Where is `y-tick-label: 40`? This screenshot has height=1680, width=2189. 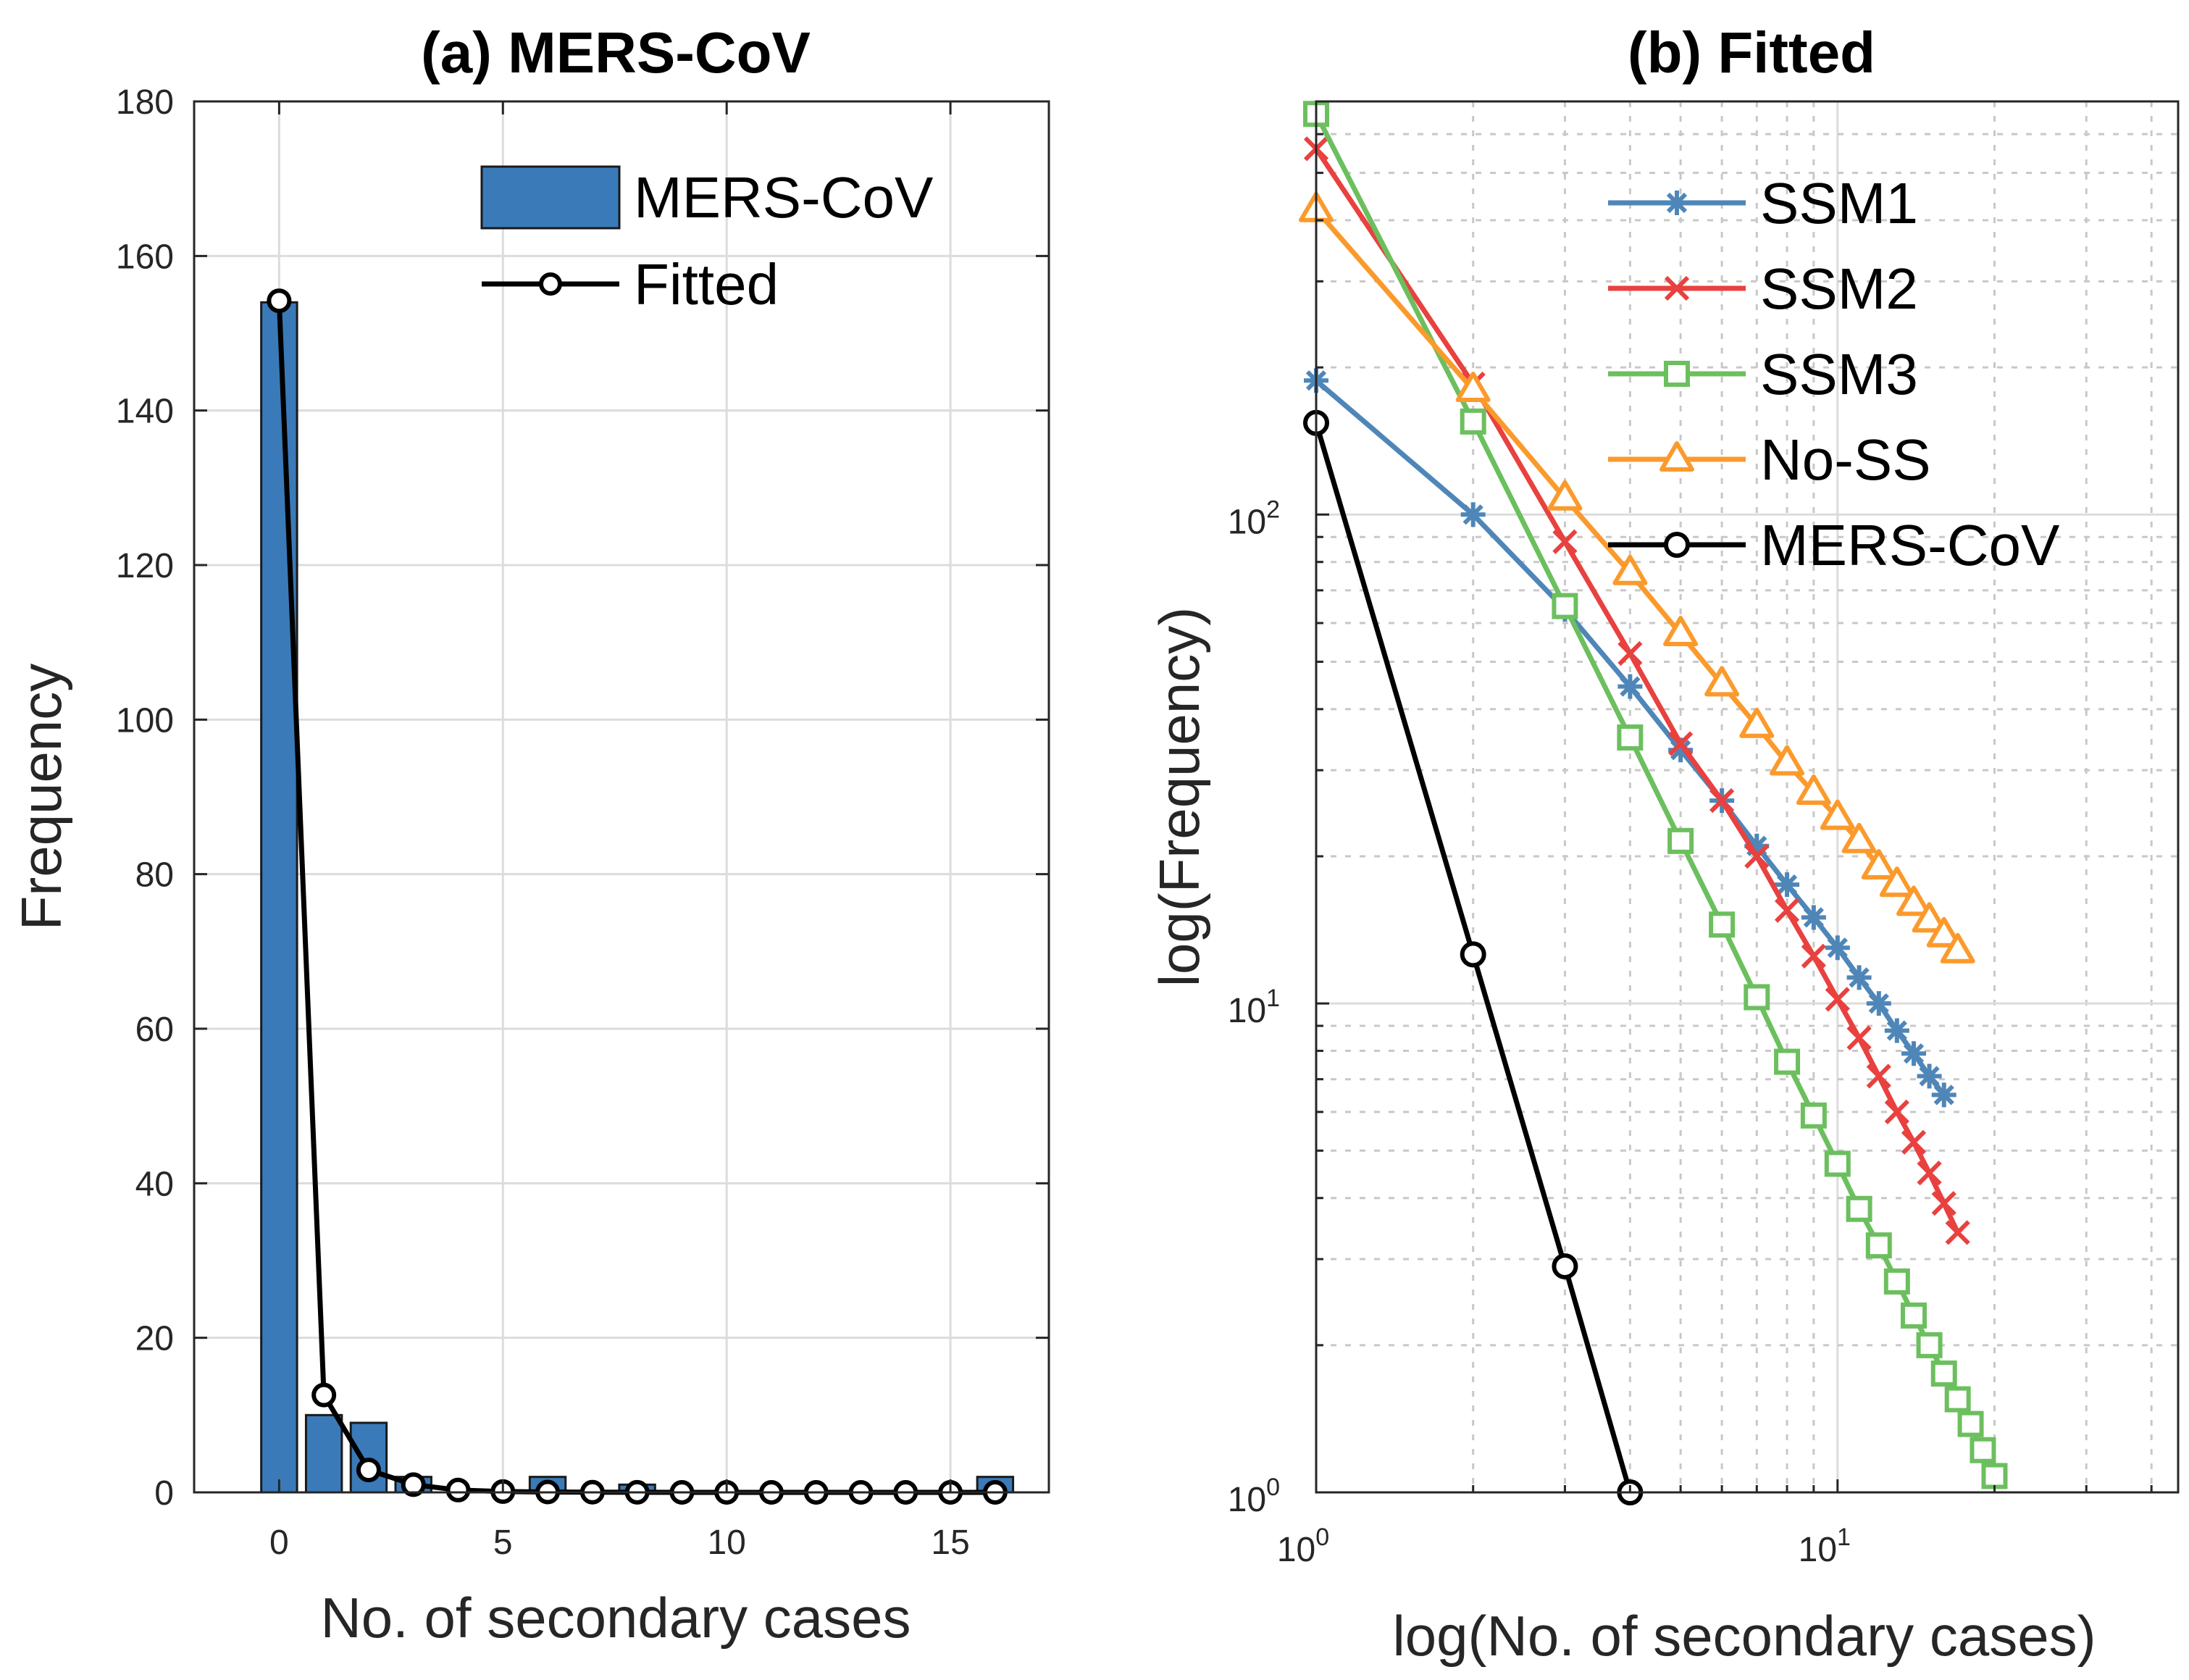 y-tick-label: 40 is located at coordinates (154, 1184).